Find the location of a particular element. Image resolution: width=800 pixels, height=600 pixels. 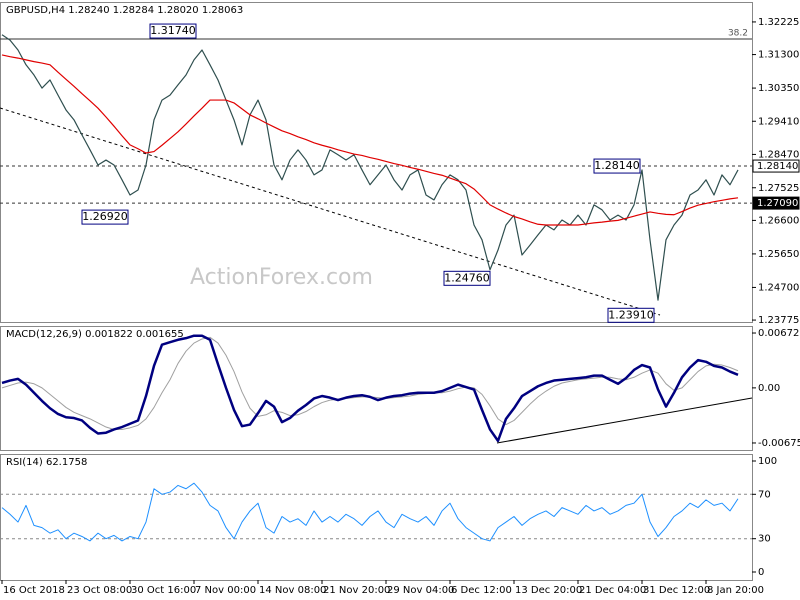

x-tick-label: 30 Oct 16:00 is located at coordinates (163, 590).